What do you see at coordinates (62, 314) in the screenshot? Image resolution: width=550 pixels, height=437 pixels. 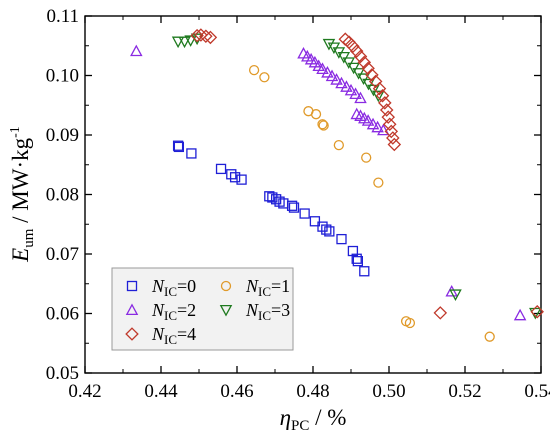 I see `y-tick-label: 0.06` at bounding box center [62, 314].